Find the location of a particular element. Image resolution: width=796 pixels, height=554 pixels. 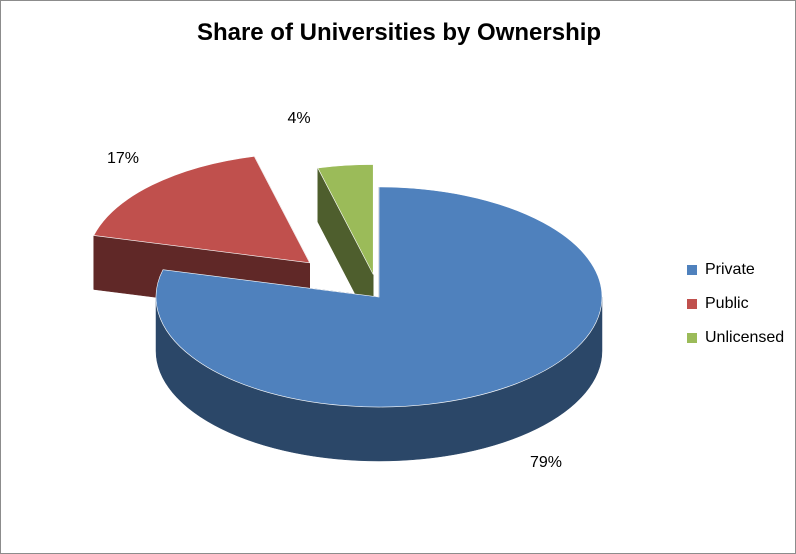

legend-label-private: Private is located at coordinates (730, 269).